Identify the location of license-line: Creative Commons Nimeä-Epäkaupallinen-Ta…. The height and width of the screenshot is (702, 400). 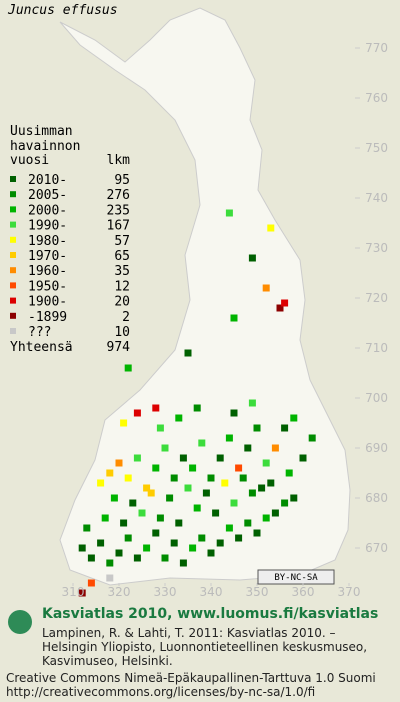
(191, 678).